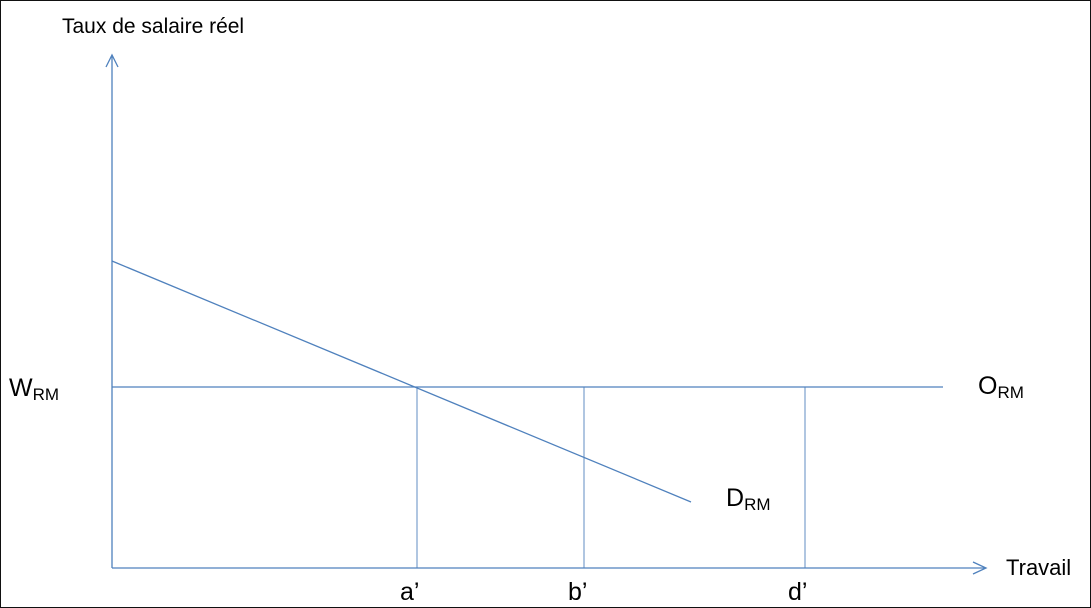 This screenshot has width=1091, height=608. I want to click on demand-curve-subscript: RM, so click(757, 504).